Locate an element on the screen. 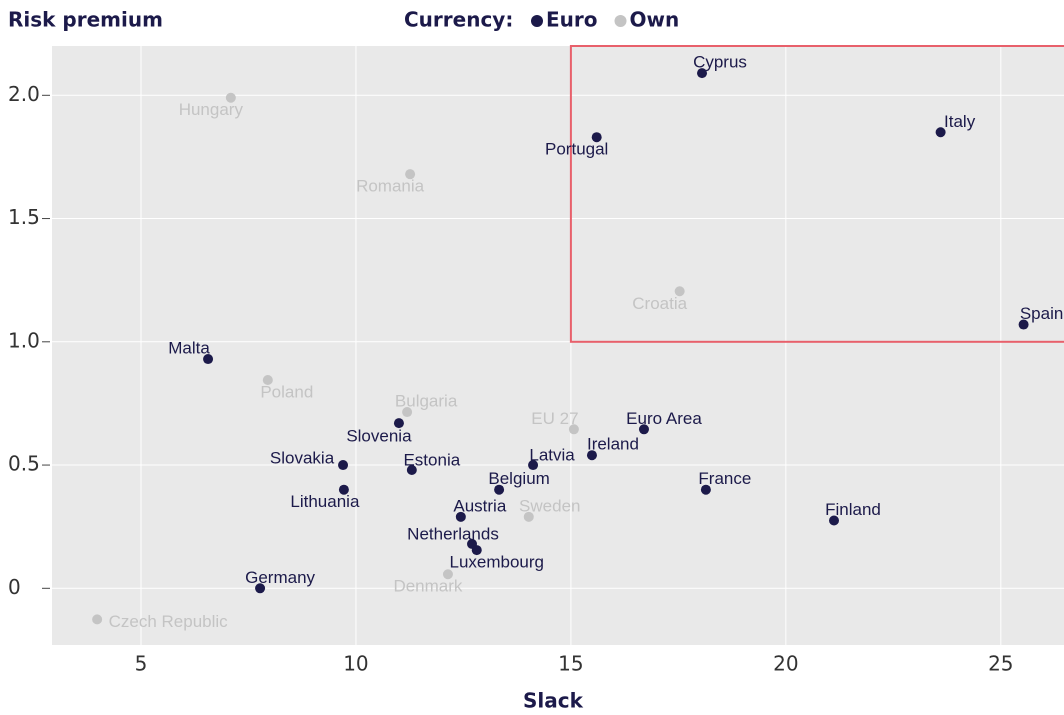  chart-title: Risk premium is located at coordinates (85, 20).